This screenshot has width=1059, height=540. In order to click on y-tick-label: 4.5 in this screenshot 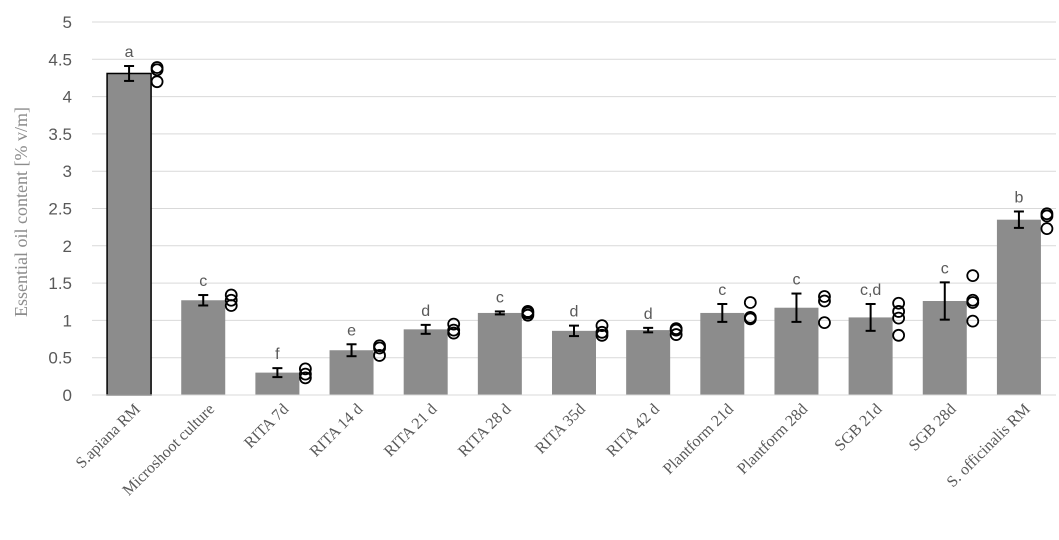, I will do `click(60, 59)`.